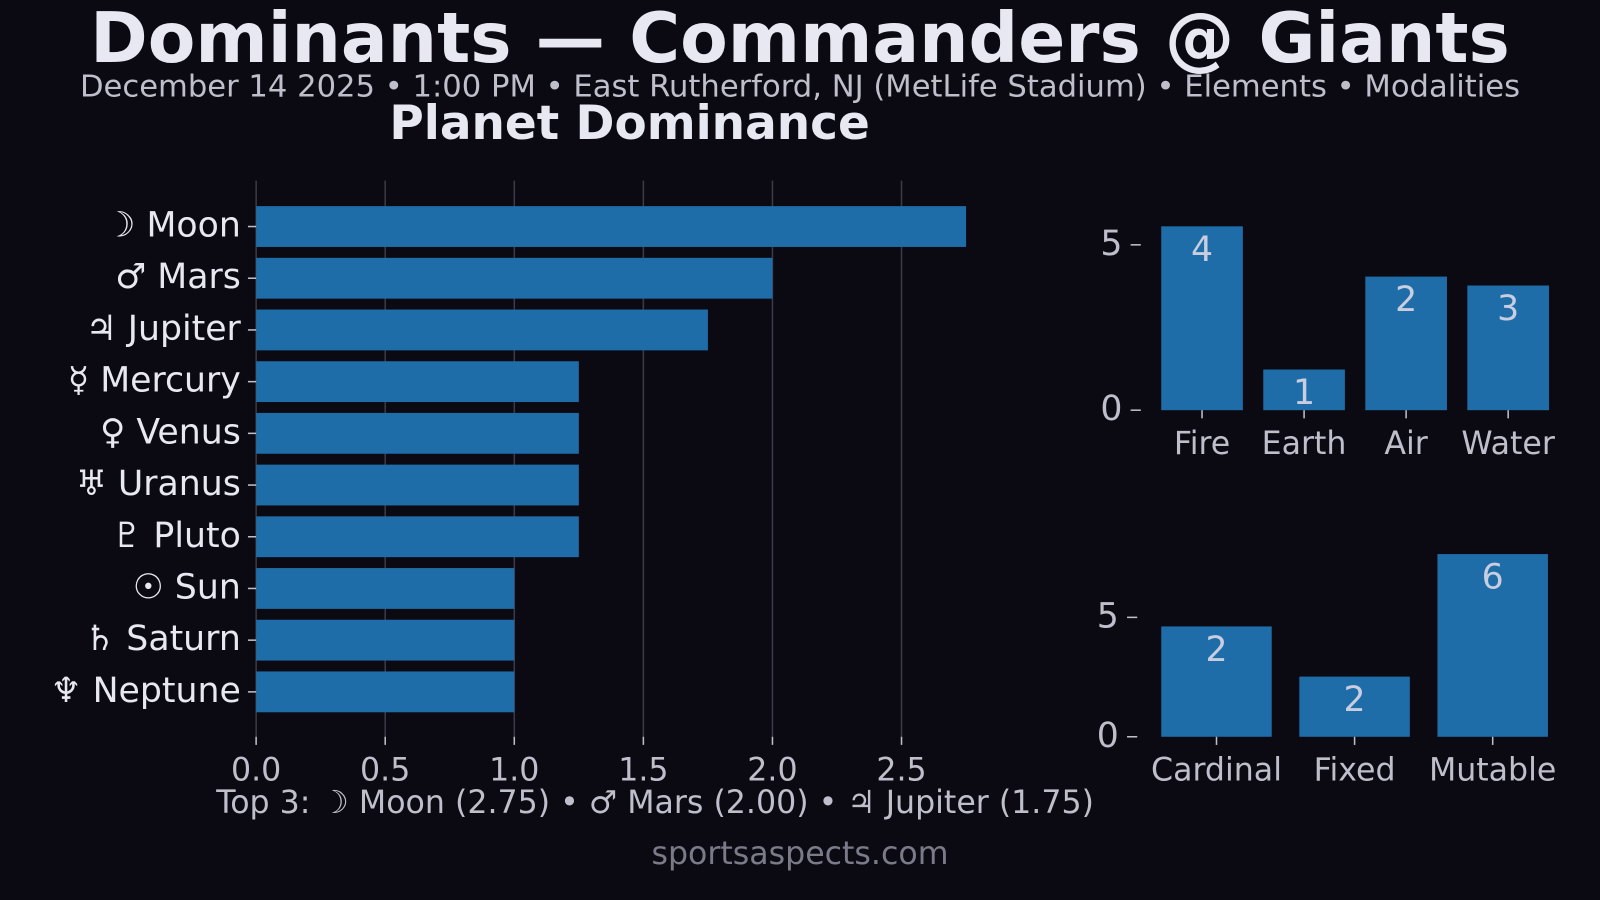 The width and height of the screenshot is (1600, 900). What do you see at coordinates (145, 691) in the screenshot?
I see `y-tick-label: ♆ Neptune` at bounding box center [145, 691].